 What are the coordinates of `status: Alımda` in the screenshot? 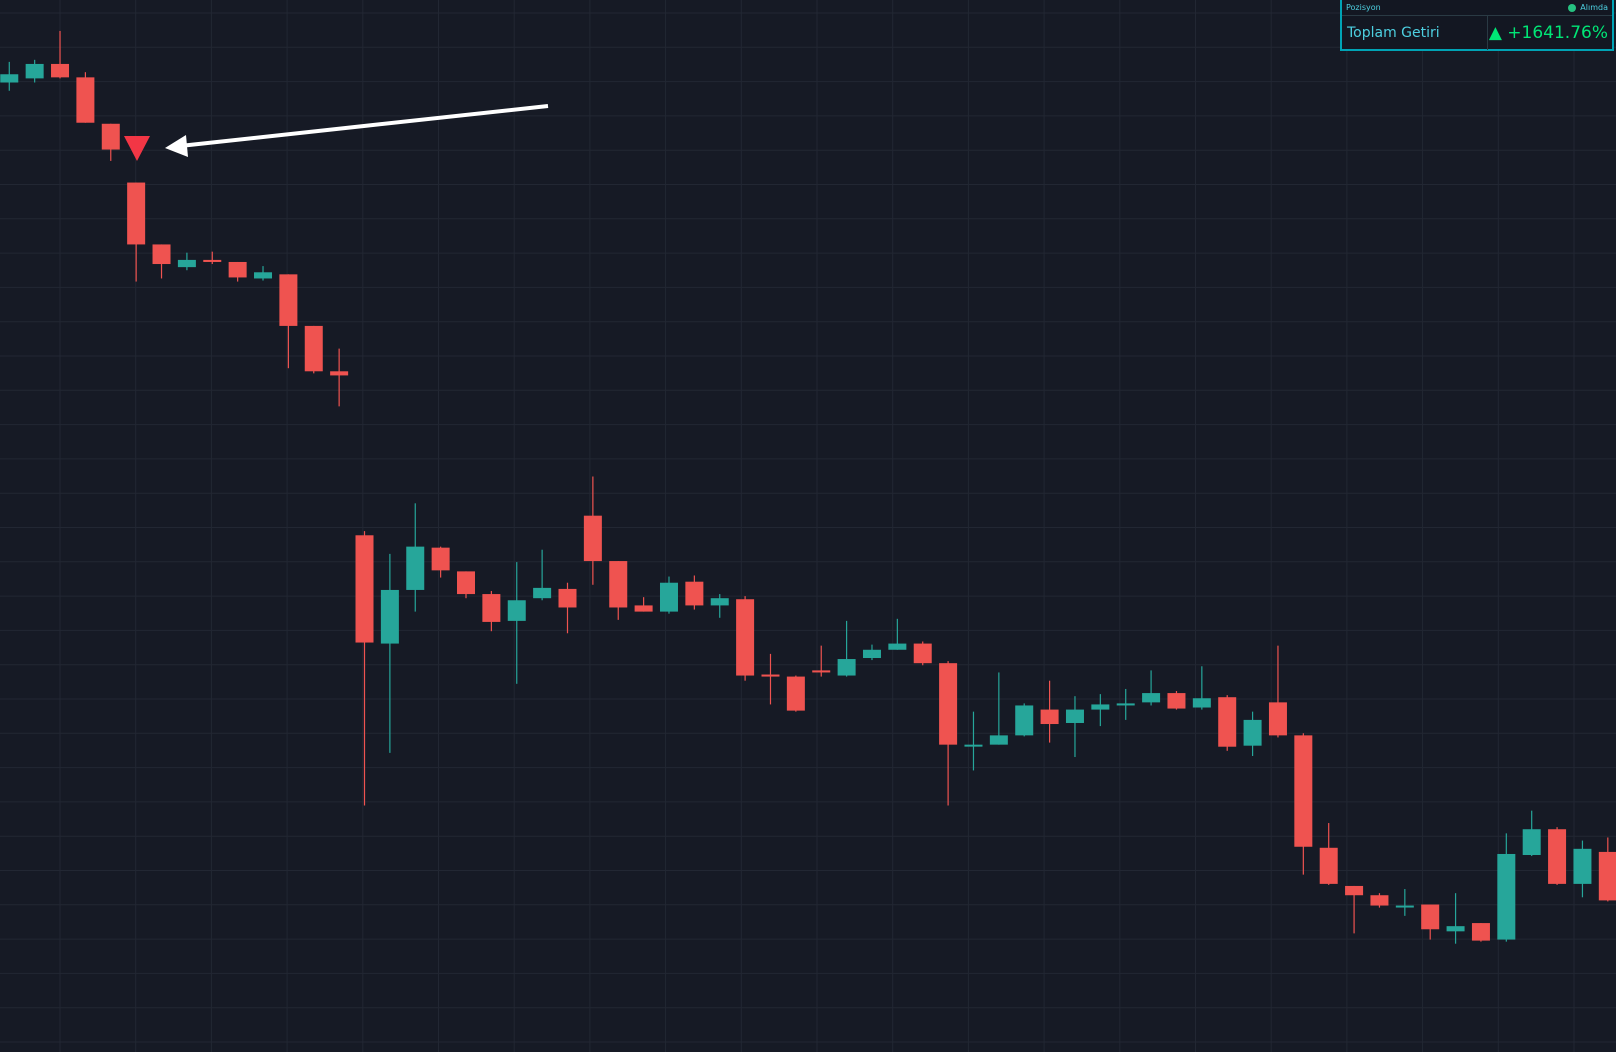 It's located at (1588, 7).